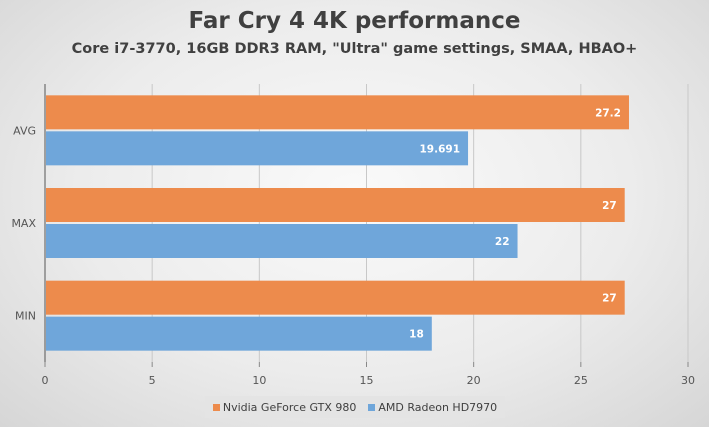 Image resolution: width=709 pixels, height=427 pixels. I want to click on x-tick-label: 20, so click(474, 380).